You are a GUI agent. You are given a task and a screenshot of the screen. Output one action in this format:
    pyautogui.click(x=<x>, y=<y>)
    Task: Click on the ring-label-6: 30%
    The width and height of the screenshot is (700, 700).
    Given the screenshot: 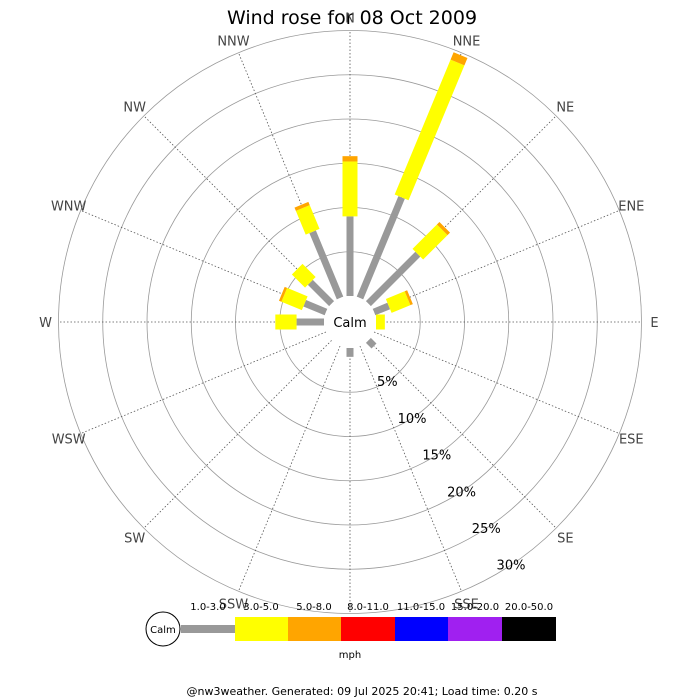 What is the action you would take?
    pyautogui.click(x=511, y=566)
    